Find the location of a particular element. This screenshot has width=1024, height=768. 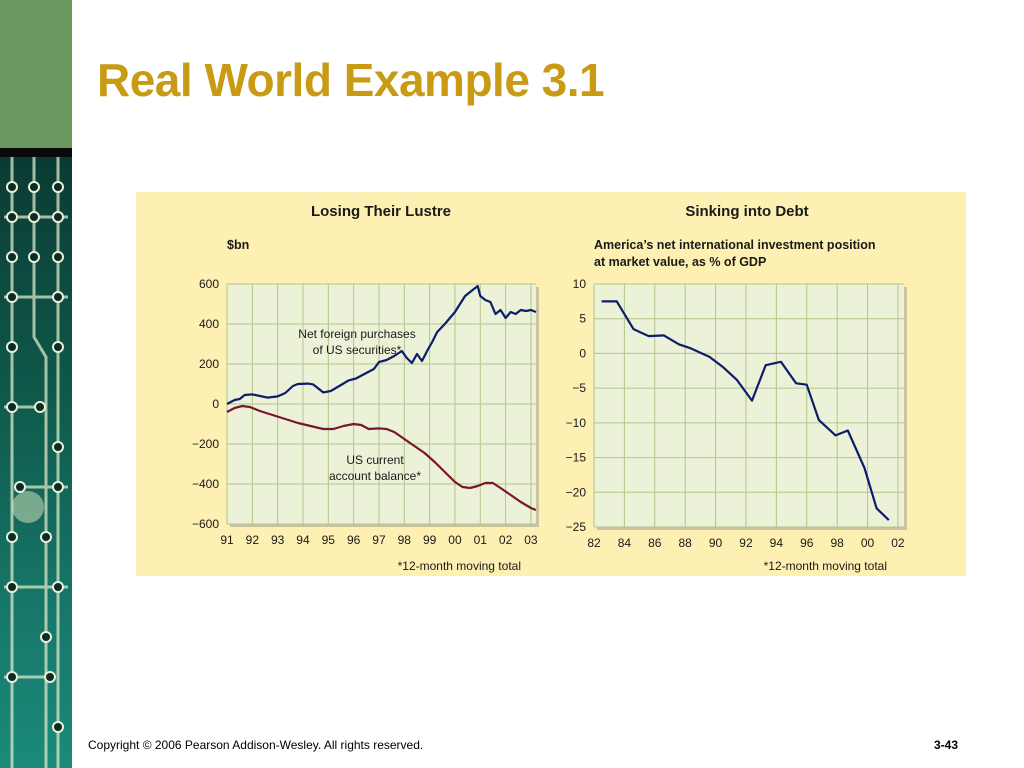

right-xtick-label: 90 is located at coordinates (716, 543).